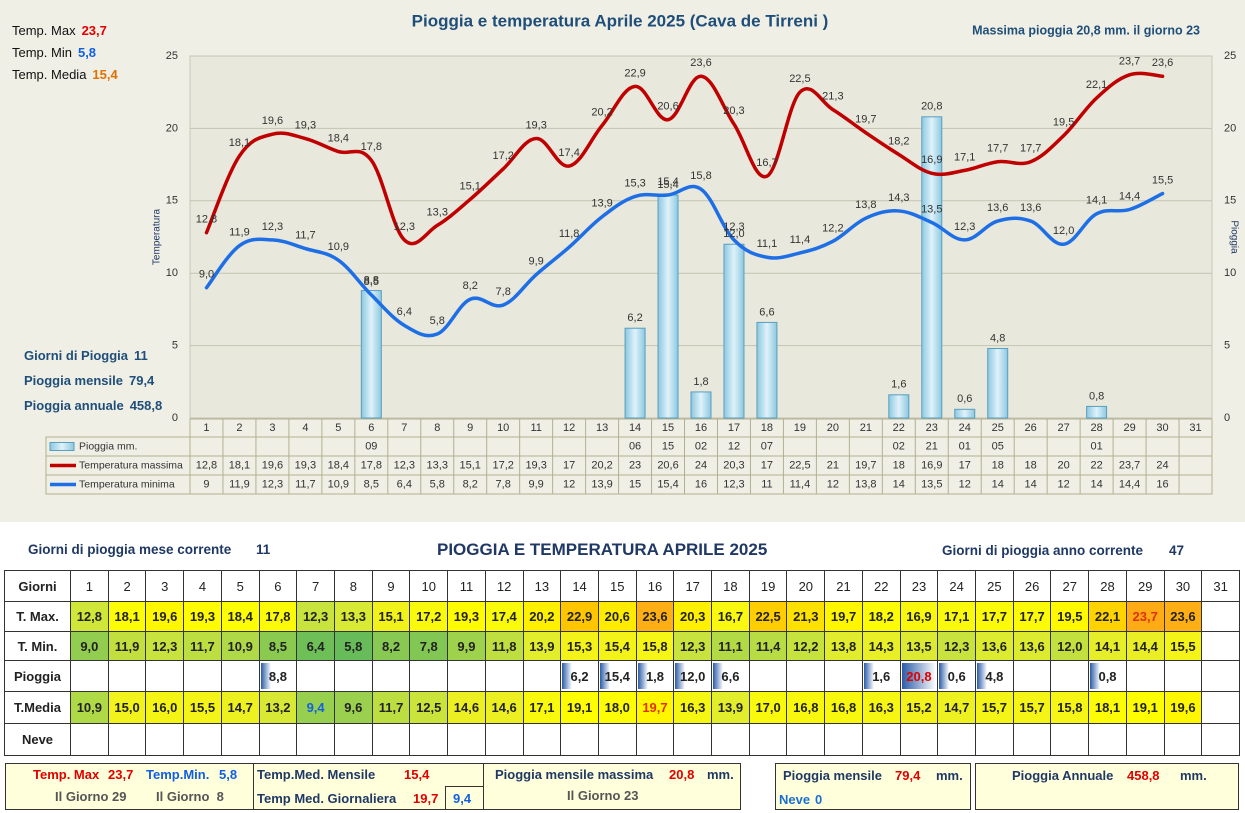 The image size is (1245, 813). Describe the element at coordinates (353, 646) in the screenshot. I see `cell-text: 5,8` at that location.